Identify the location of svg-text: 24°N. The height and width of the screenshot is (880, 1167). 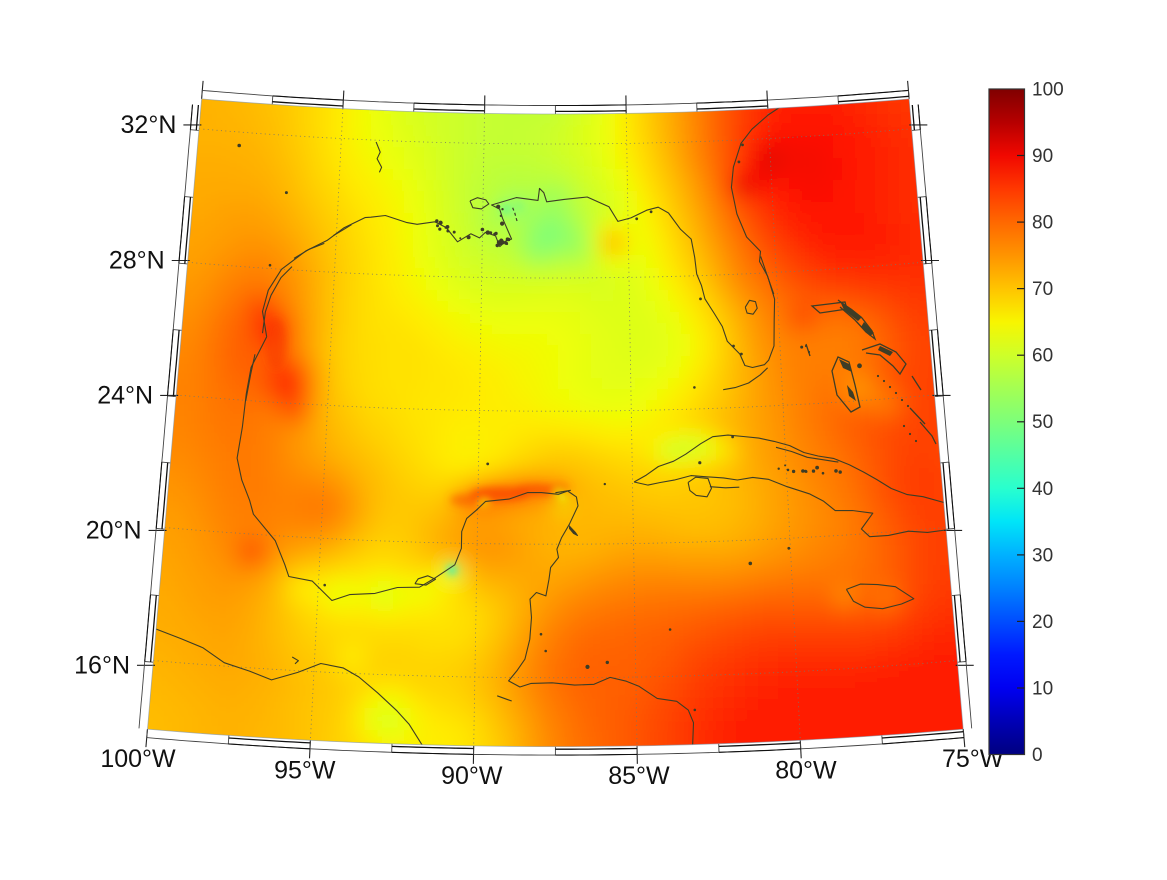
(125, 395).